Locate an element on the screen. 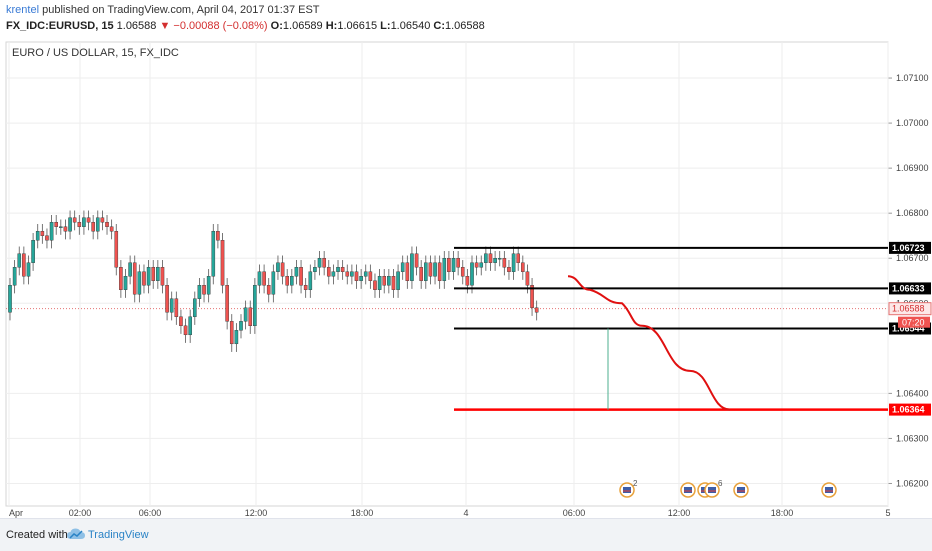  countdown-label: 07:20 is located at coordinates (913, 323).